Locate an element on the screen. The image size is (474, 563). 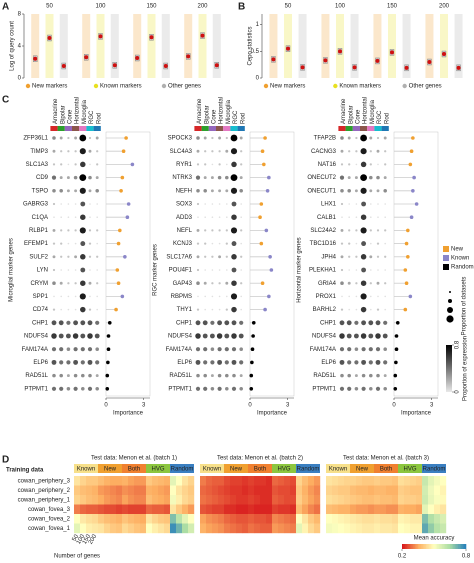
x-axis-title: Importance is located at coordinates (128, 414).